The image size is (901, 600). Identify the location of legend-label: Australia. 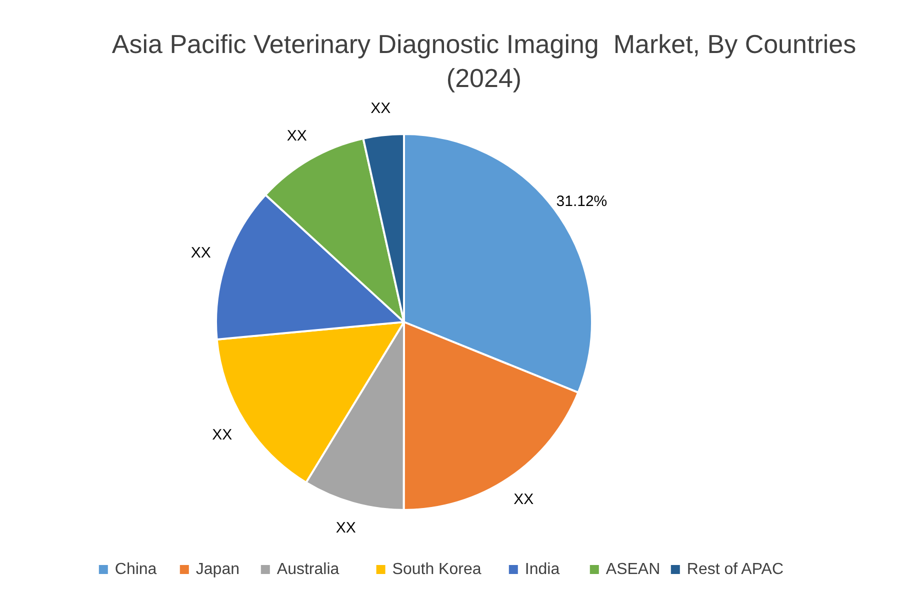
(308, 569).